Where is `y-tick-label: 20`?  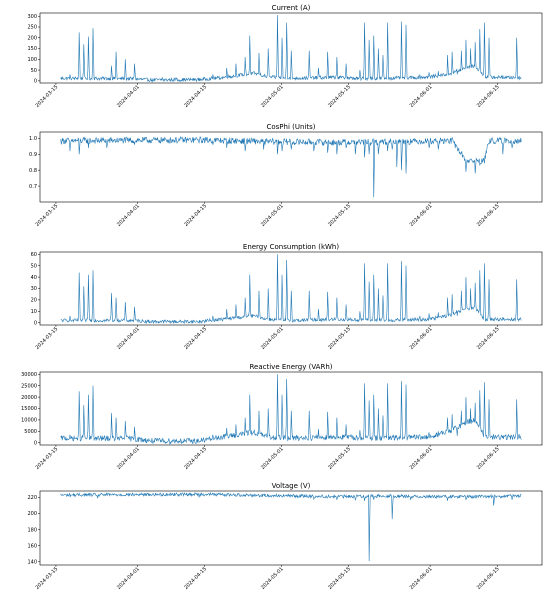
y-tick-label: 20 is located at coordinates (34, 301).